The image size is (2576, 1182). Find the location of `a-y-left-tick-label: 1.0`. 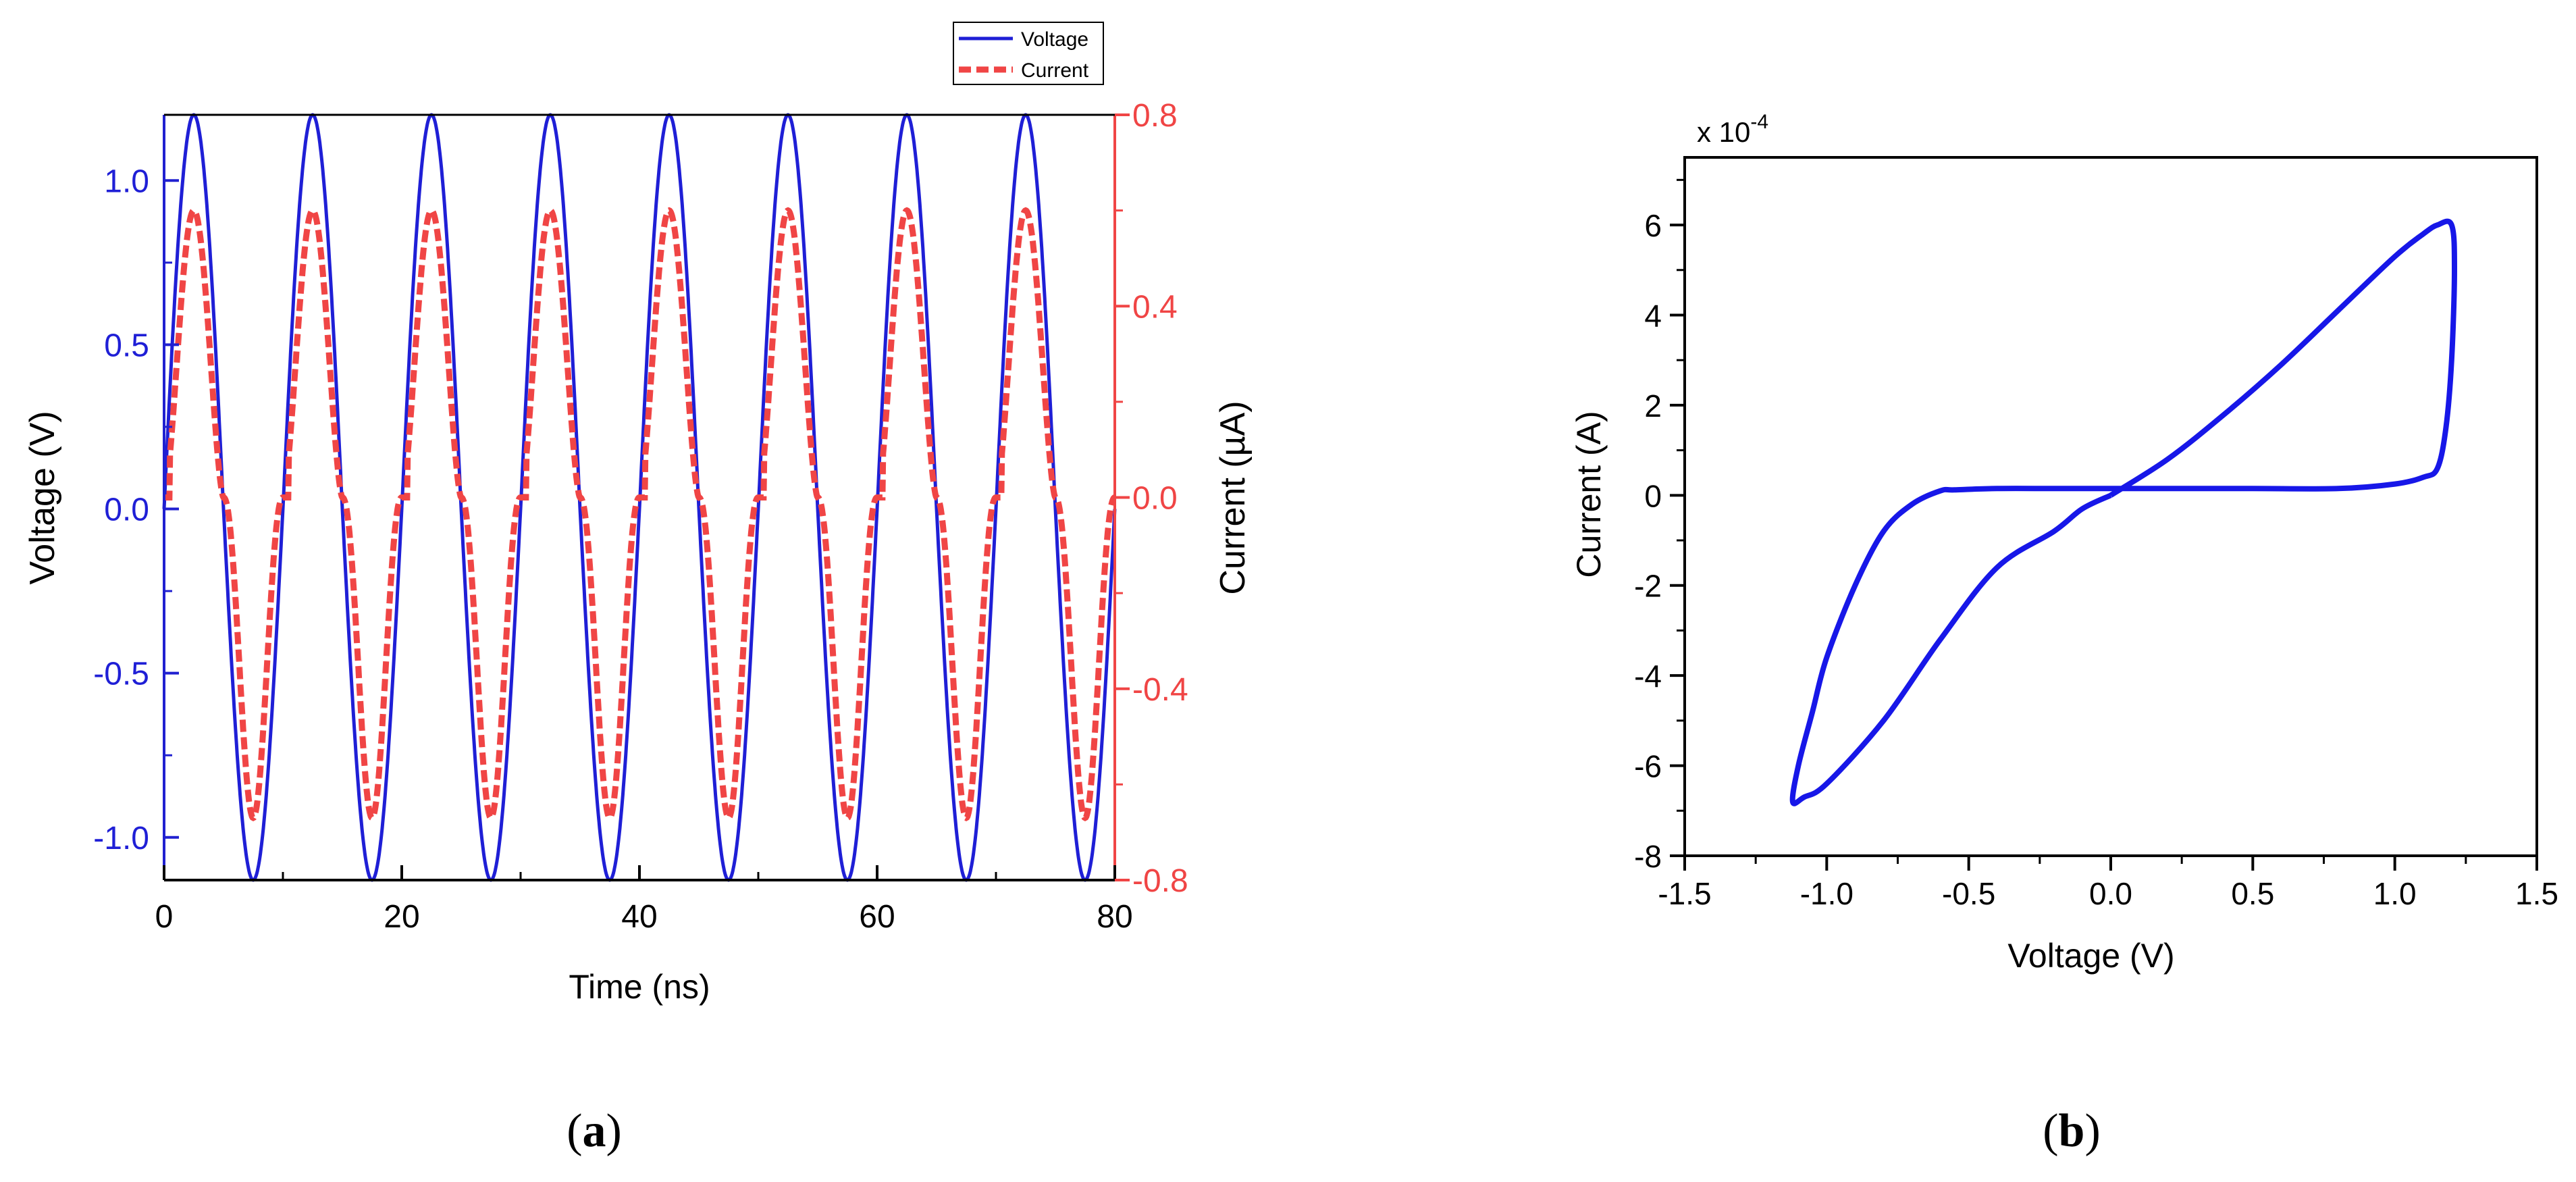

a-y-left-tick-label: 1.0 is located at coordinates (126, 181).